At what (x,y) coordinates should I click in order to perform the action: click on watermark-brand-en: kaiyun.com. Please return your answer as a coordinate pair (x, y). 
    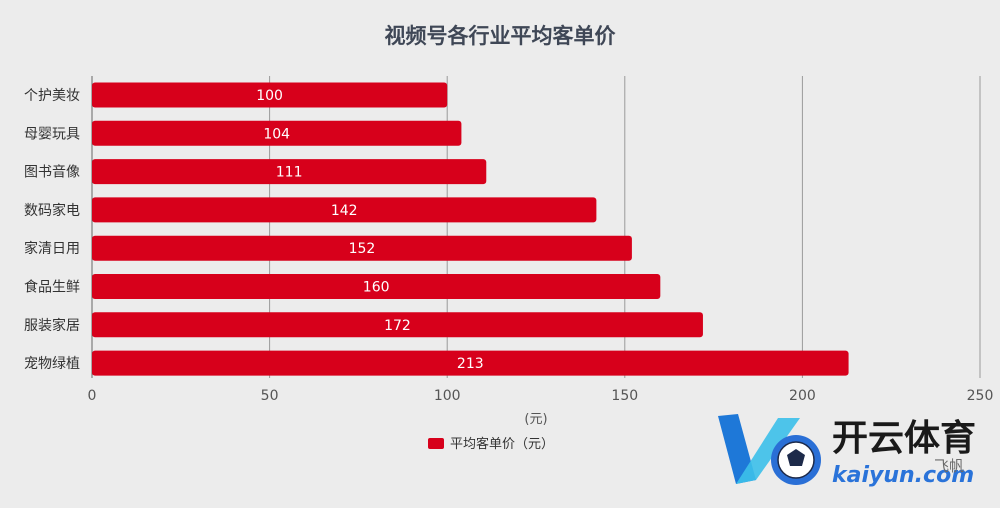
    Looking at the image, I should click on (903, 475).